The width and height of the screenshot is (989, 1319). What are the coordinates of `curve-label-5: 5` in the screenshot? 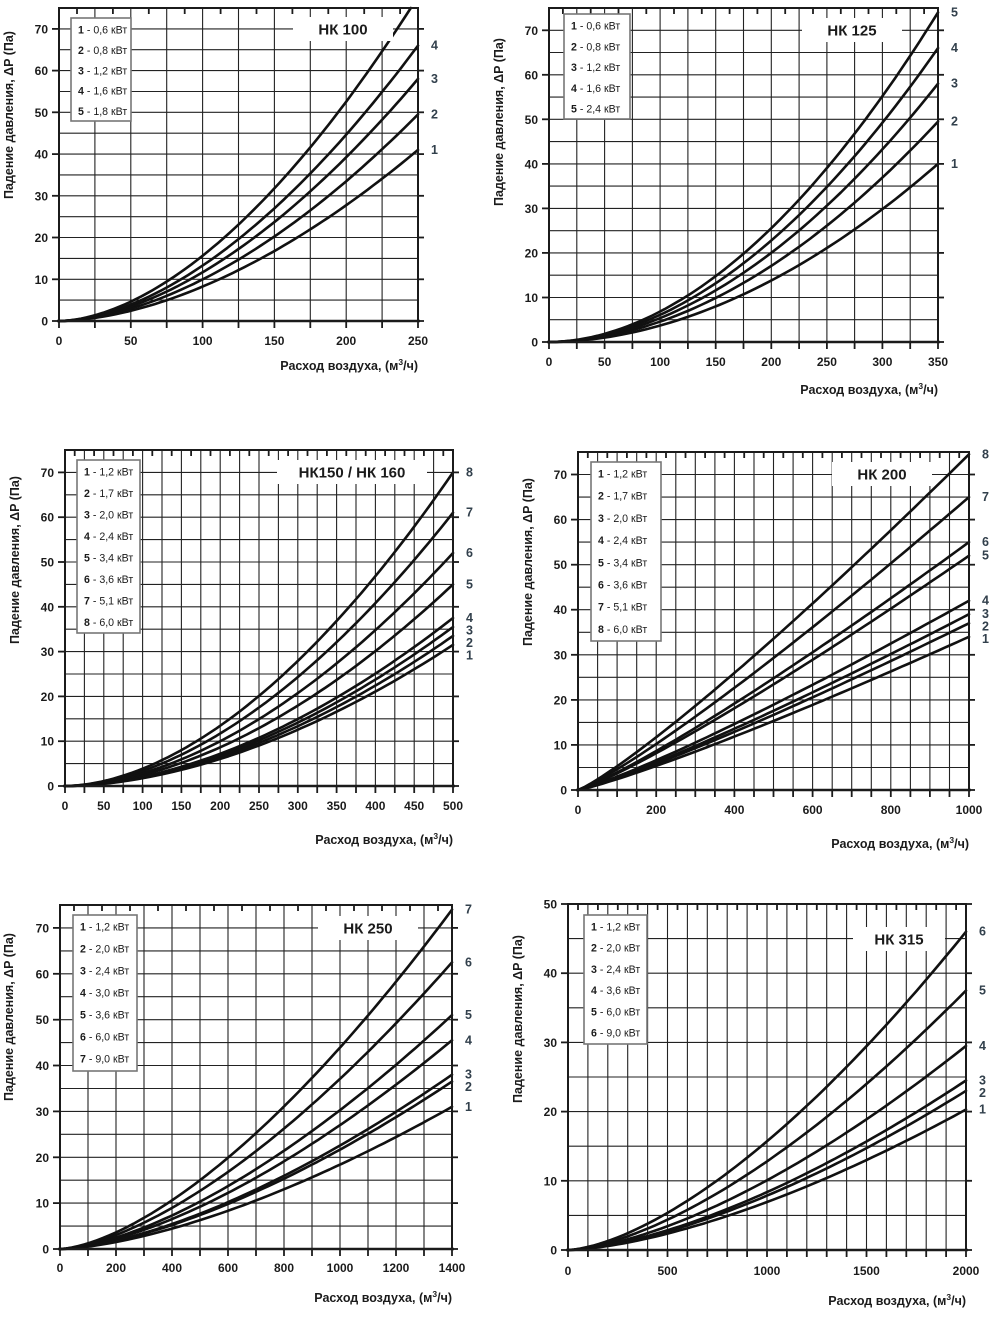 It's located at (954, 13).